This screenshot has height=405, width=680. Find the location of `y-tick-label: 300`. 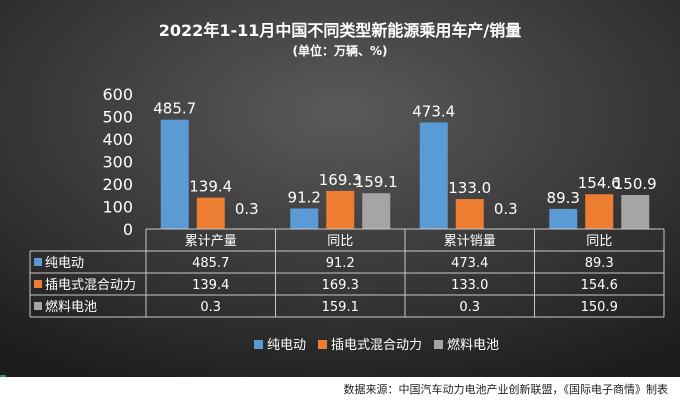

y-tick-label: 300 is located at coordinates (117, 162).